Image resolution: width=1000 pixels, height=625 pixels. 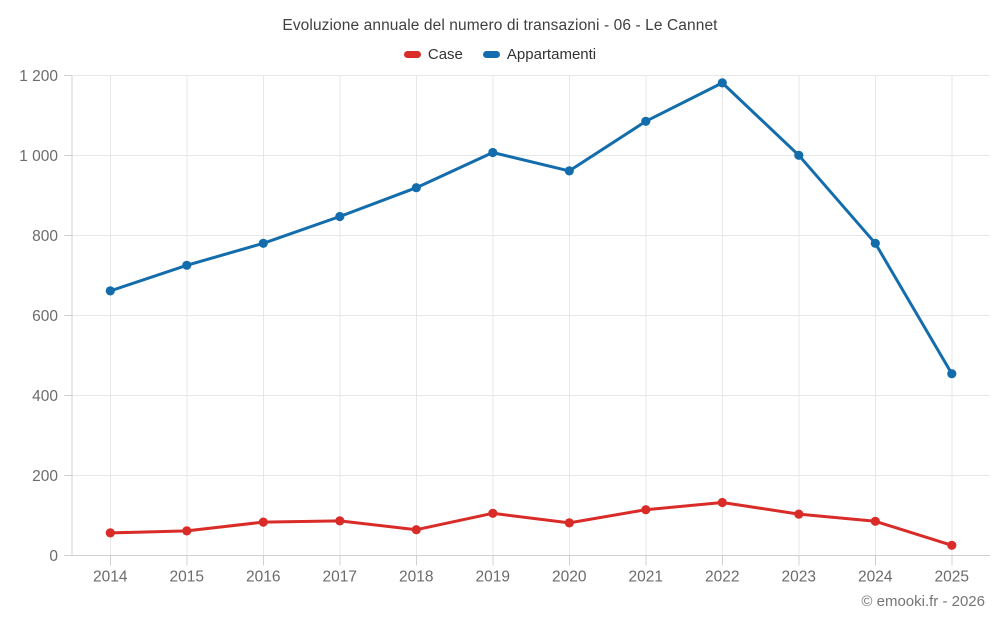 What do you see at coordinates (263, 577) in the screenshot?
I see `x-tick-label: 2016` at bounding box center [263, 577].